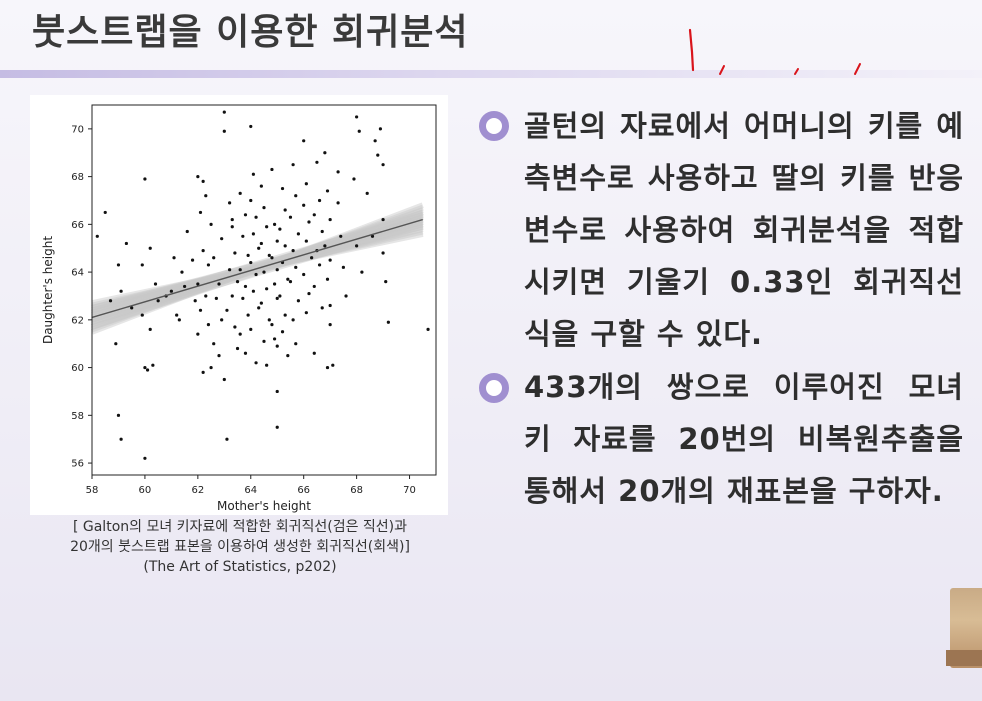  I want to click on regression-fit-line, so click(257, 268).